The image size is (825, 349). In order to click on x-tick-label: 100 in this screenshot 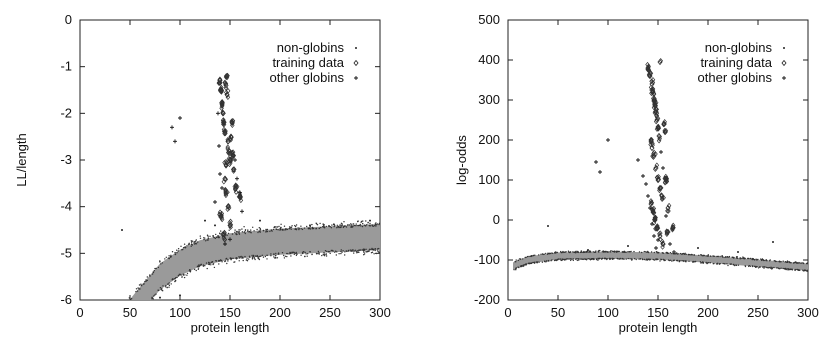, I will do `click(608, 312)`.